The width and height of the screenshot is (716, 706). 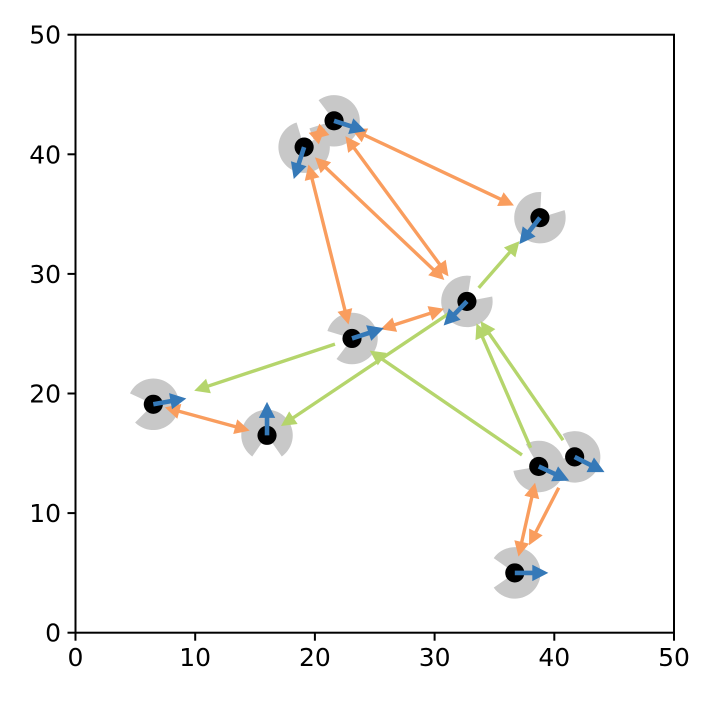 I want to click on x-tick-label: 0, so click(x=76, y=657).